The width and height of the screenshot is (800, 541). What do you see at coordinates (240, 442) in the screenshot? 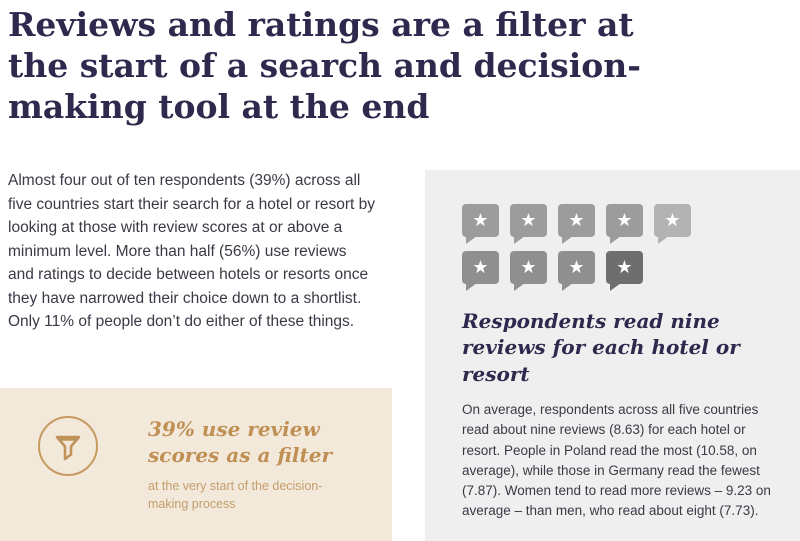
I see `callout-headline: 39% use review scores as a filter` at bounding box center [240, 442].